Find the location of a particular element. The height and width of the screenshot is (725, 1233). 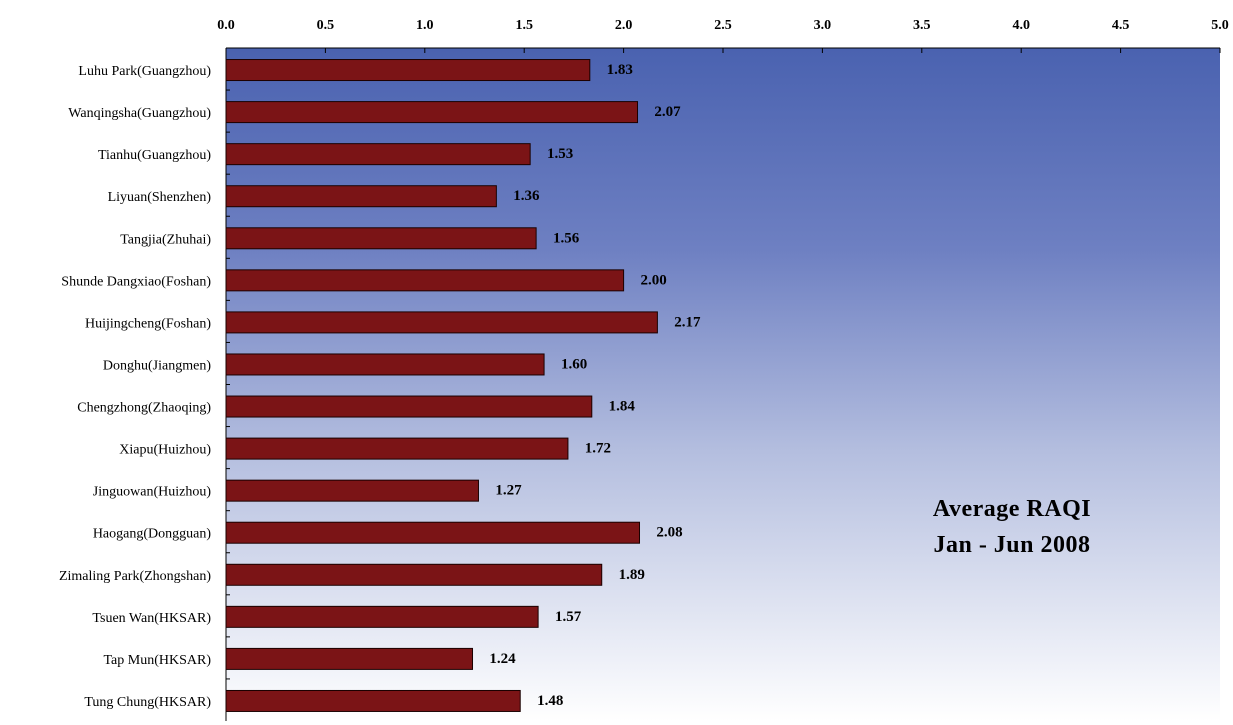

category-label: Liyuan(Shenzhen) is located at coordinates (160, 197).